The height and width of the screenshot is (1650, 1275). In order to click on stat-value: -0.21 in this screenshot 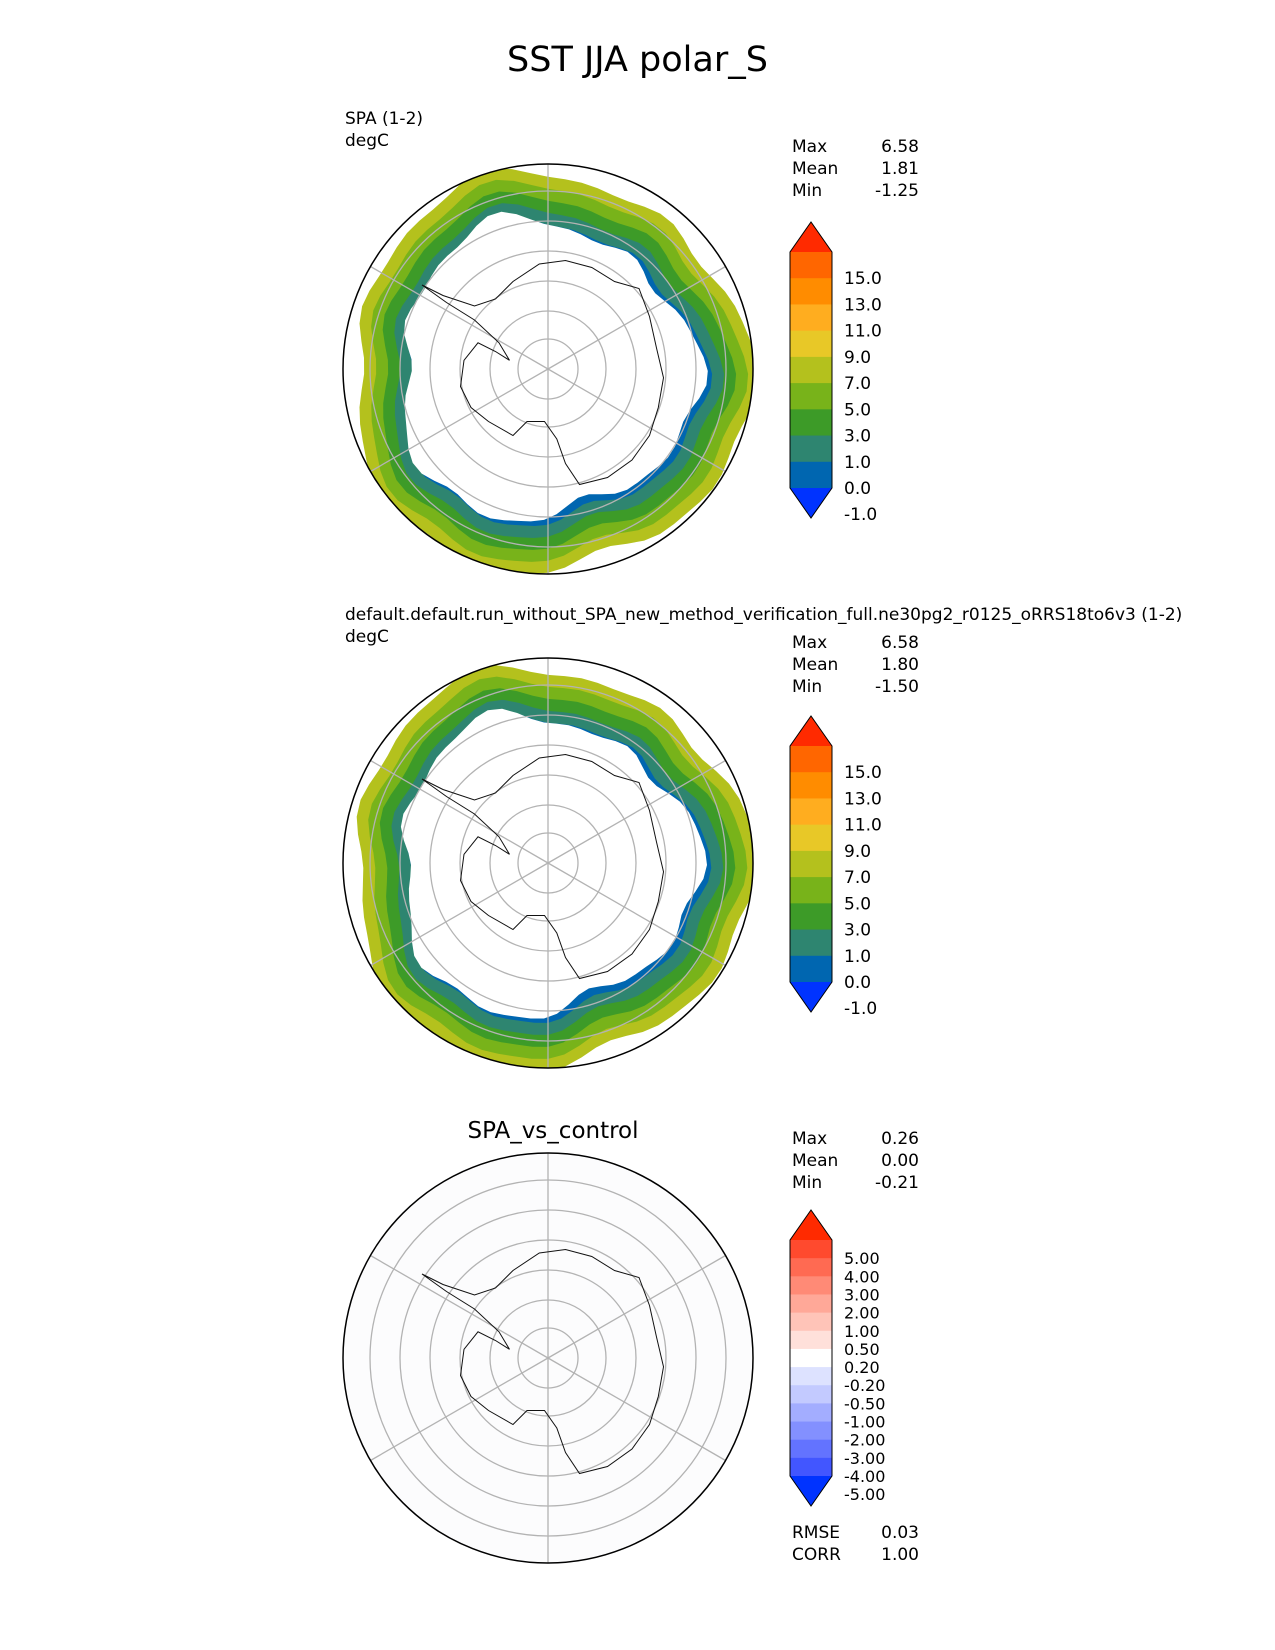, I will do `click(897, 1183)`.